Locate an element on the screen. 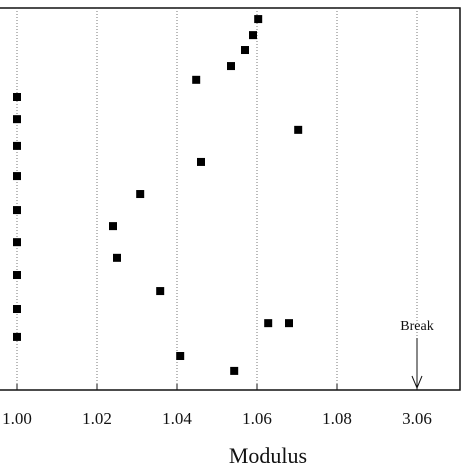  x-tick-label: 1.04 is located at coordinates (177, 418).